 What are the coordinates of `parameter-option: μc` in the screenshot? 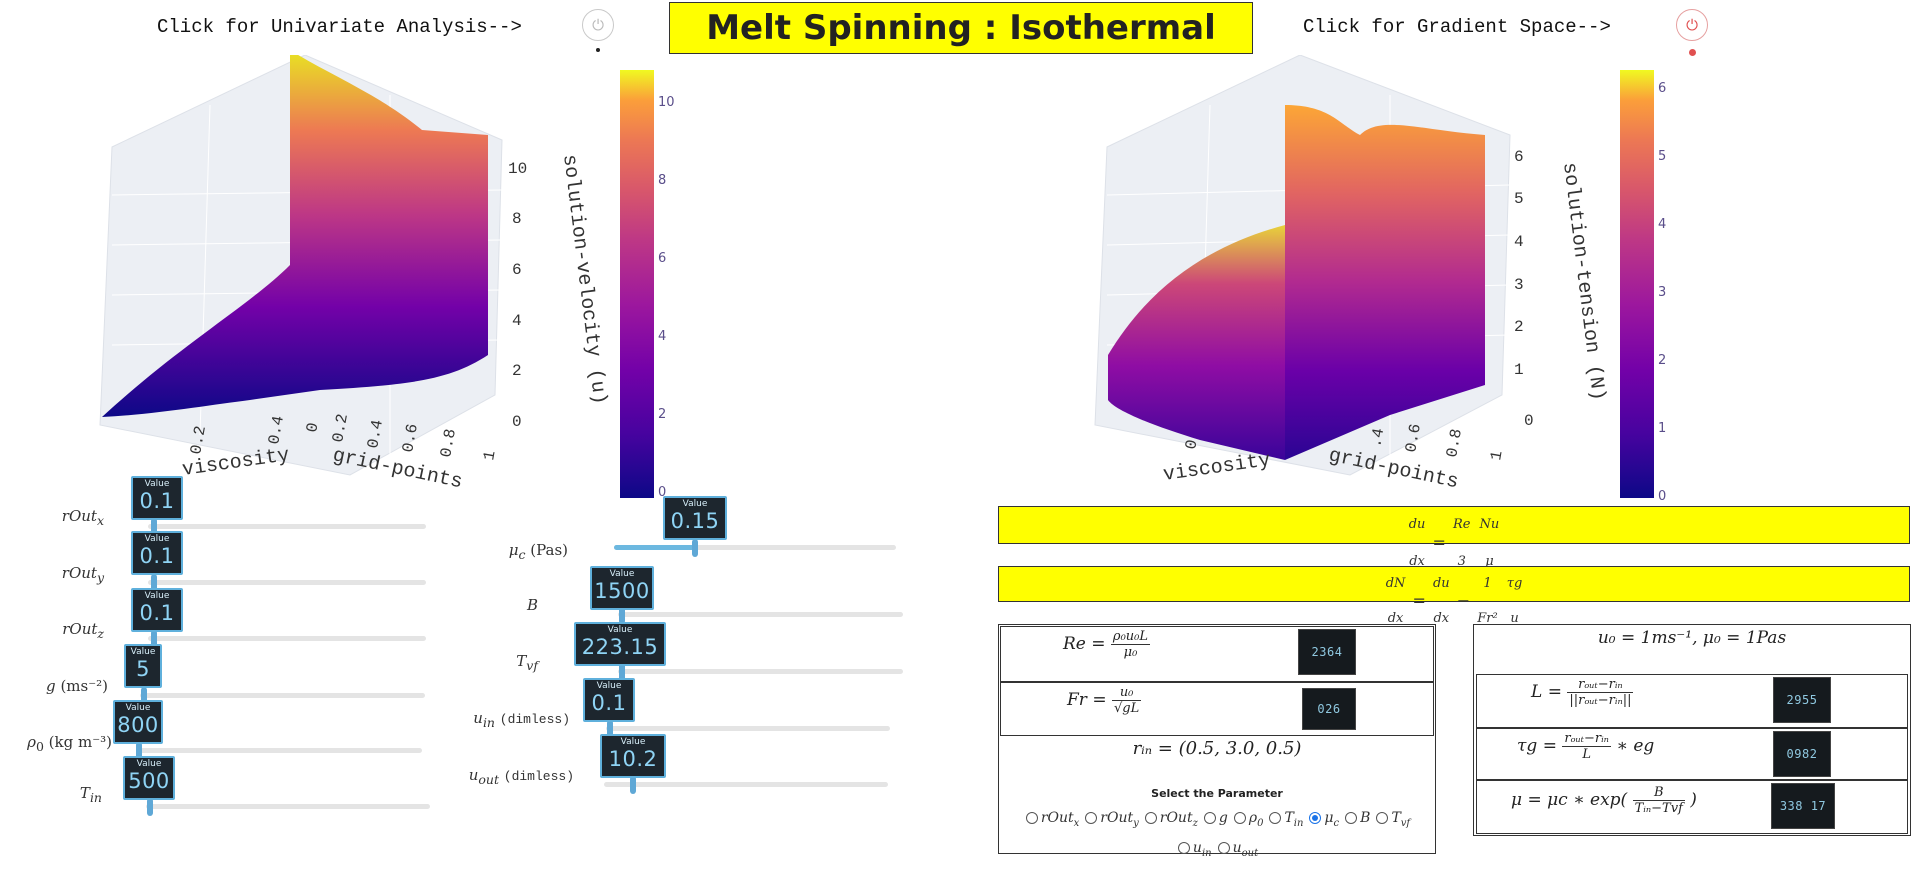 It's located at (1322, 819).